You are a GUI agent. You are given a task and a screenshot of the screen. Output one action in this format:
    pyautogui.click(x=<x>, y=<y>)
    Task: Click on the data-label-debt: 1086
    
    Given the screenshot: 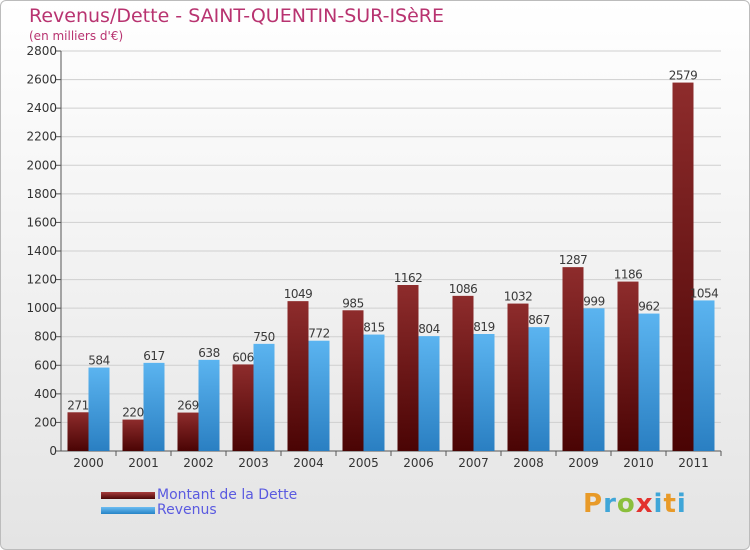 What is the action you would take?
    pyautogui.click(x=463, y=289)
    